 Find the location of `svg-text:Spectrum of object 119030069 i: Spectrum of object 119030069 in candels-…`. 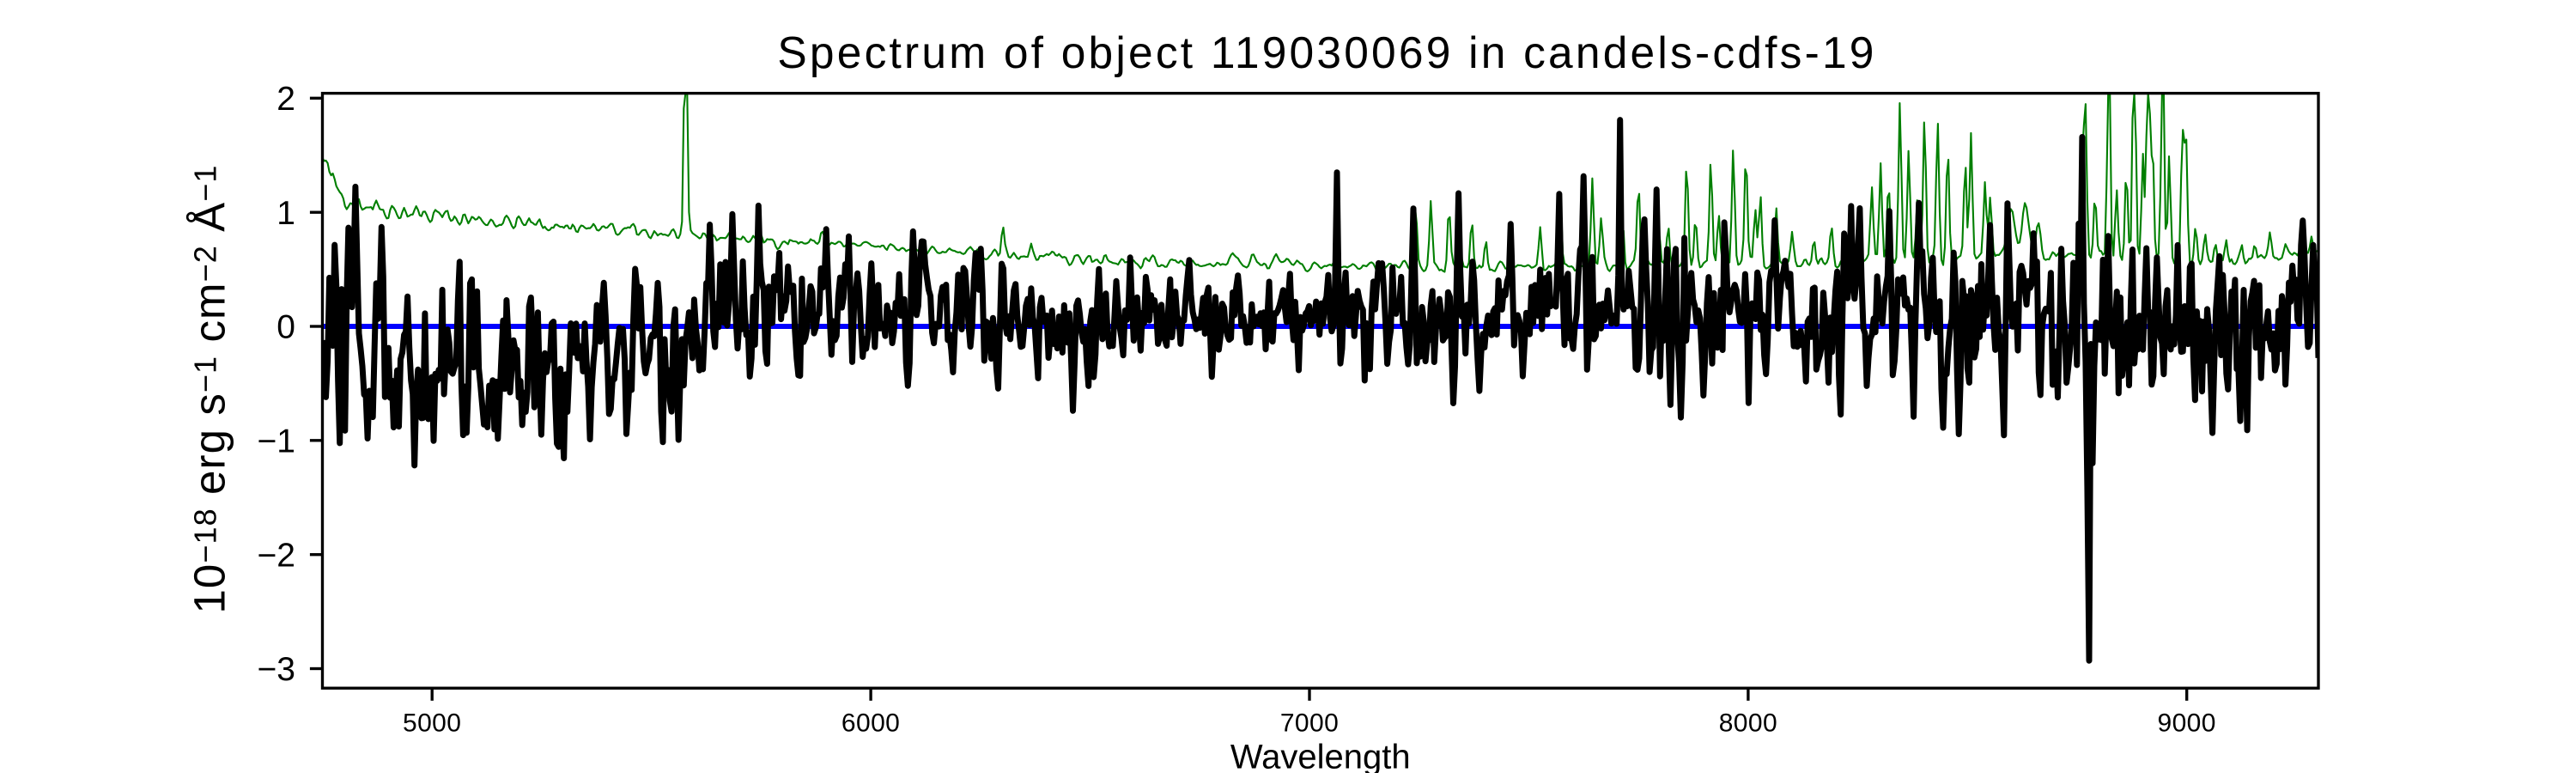

svg-text:Spectrum of object 119030069 i: Spectrum of object 119030069 in candels-… is located at coordinates (1327, 52).